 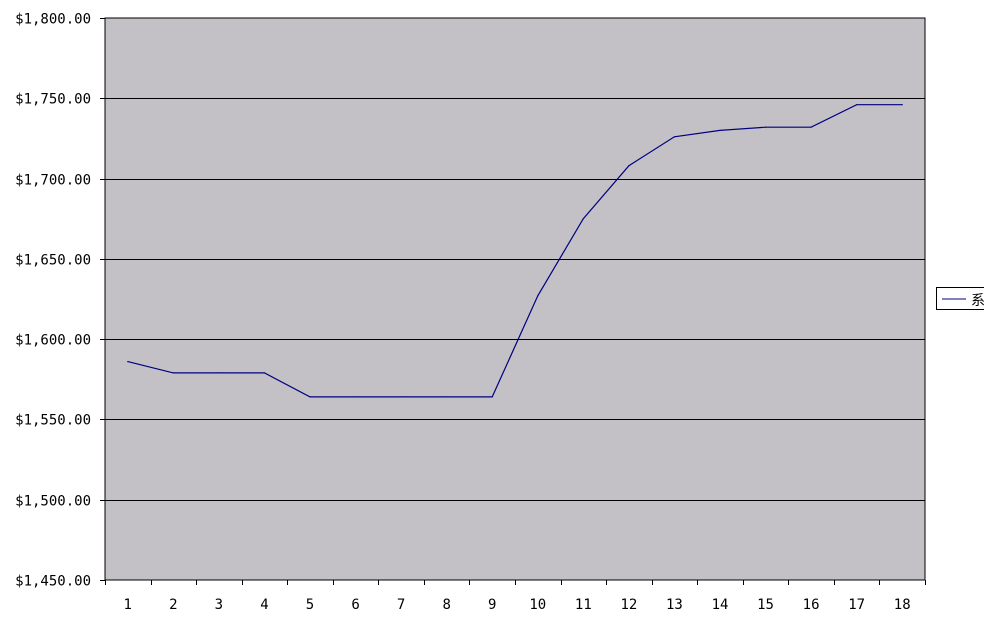 I want to click on y-tick-label: $1,550.00, so click(x=53, y=421).